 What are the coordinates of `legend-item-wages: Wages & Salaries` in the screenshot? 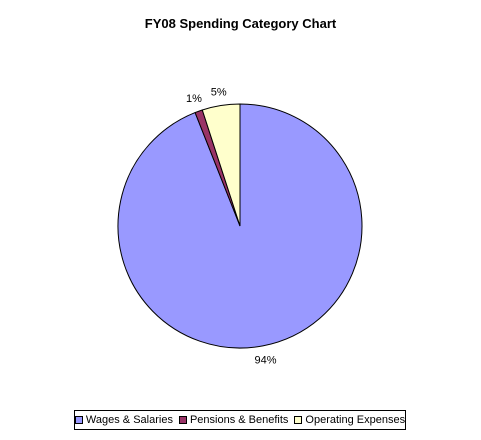 It's located at (123, 420).